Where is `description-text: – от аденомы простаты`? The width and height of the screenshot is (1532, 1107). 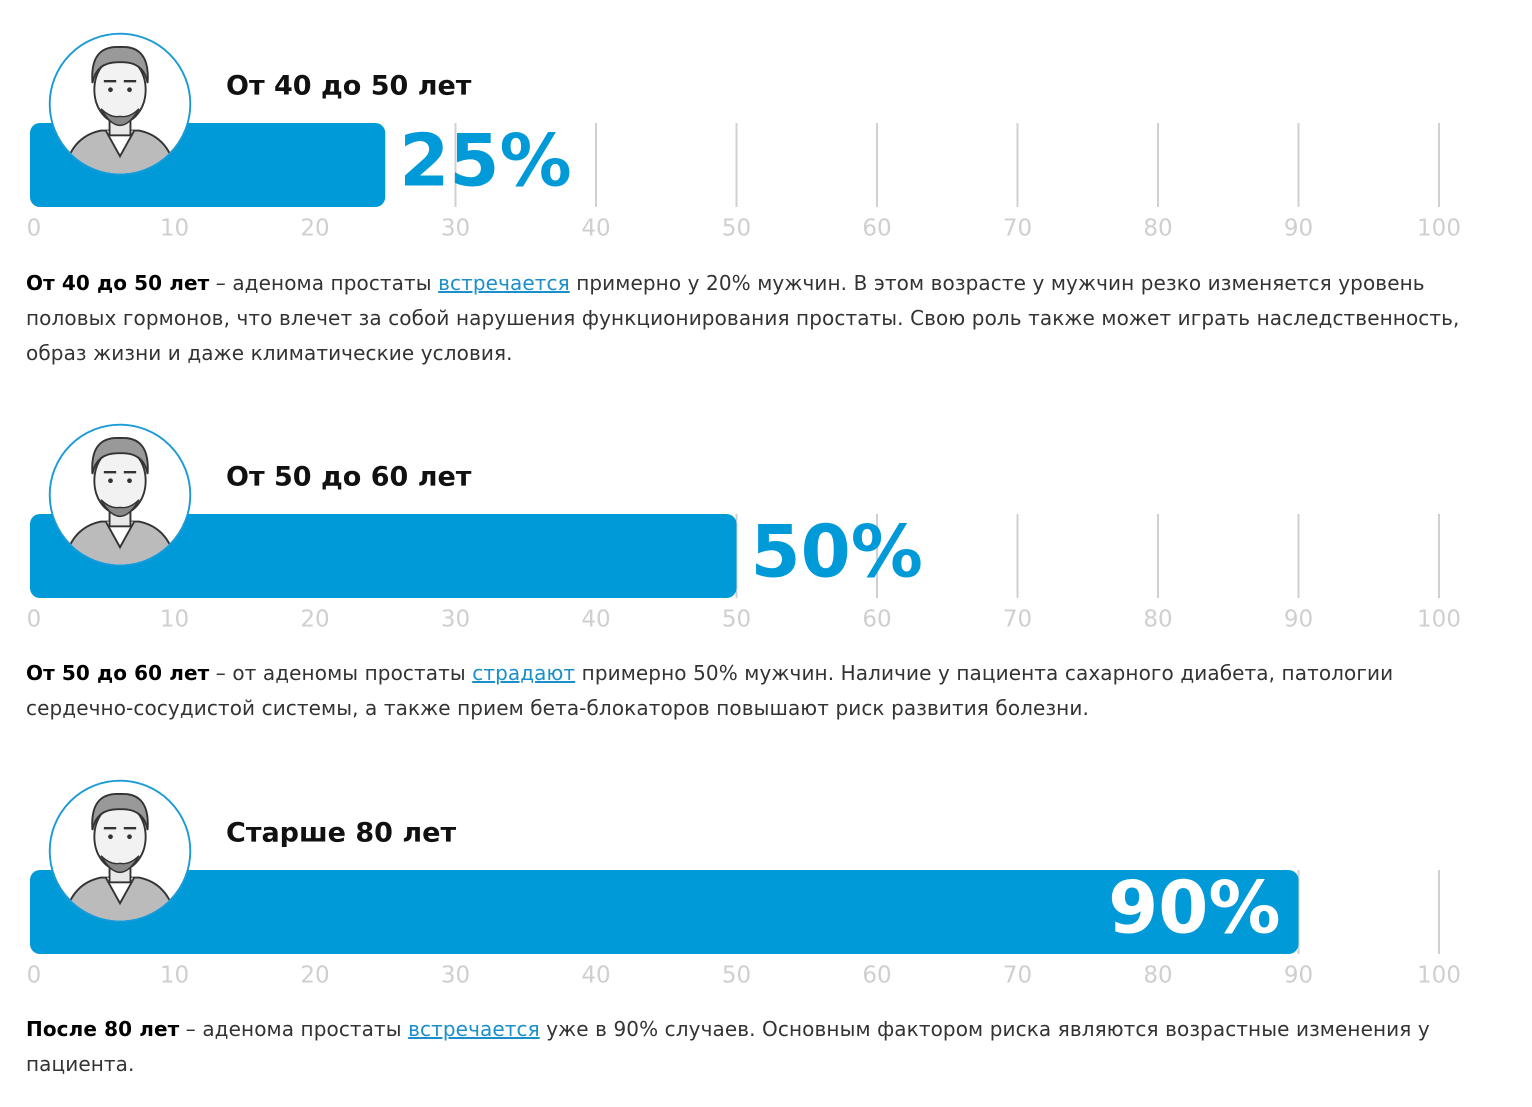
description-text: – от аденомы простаты is located at coordinates (341, 673).